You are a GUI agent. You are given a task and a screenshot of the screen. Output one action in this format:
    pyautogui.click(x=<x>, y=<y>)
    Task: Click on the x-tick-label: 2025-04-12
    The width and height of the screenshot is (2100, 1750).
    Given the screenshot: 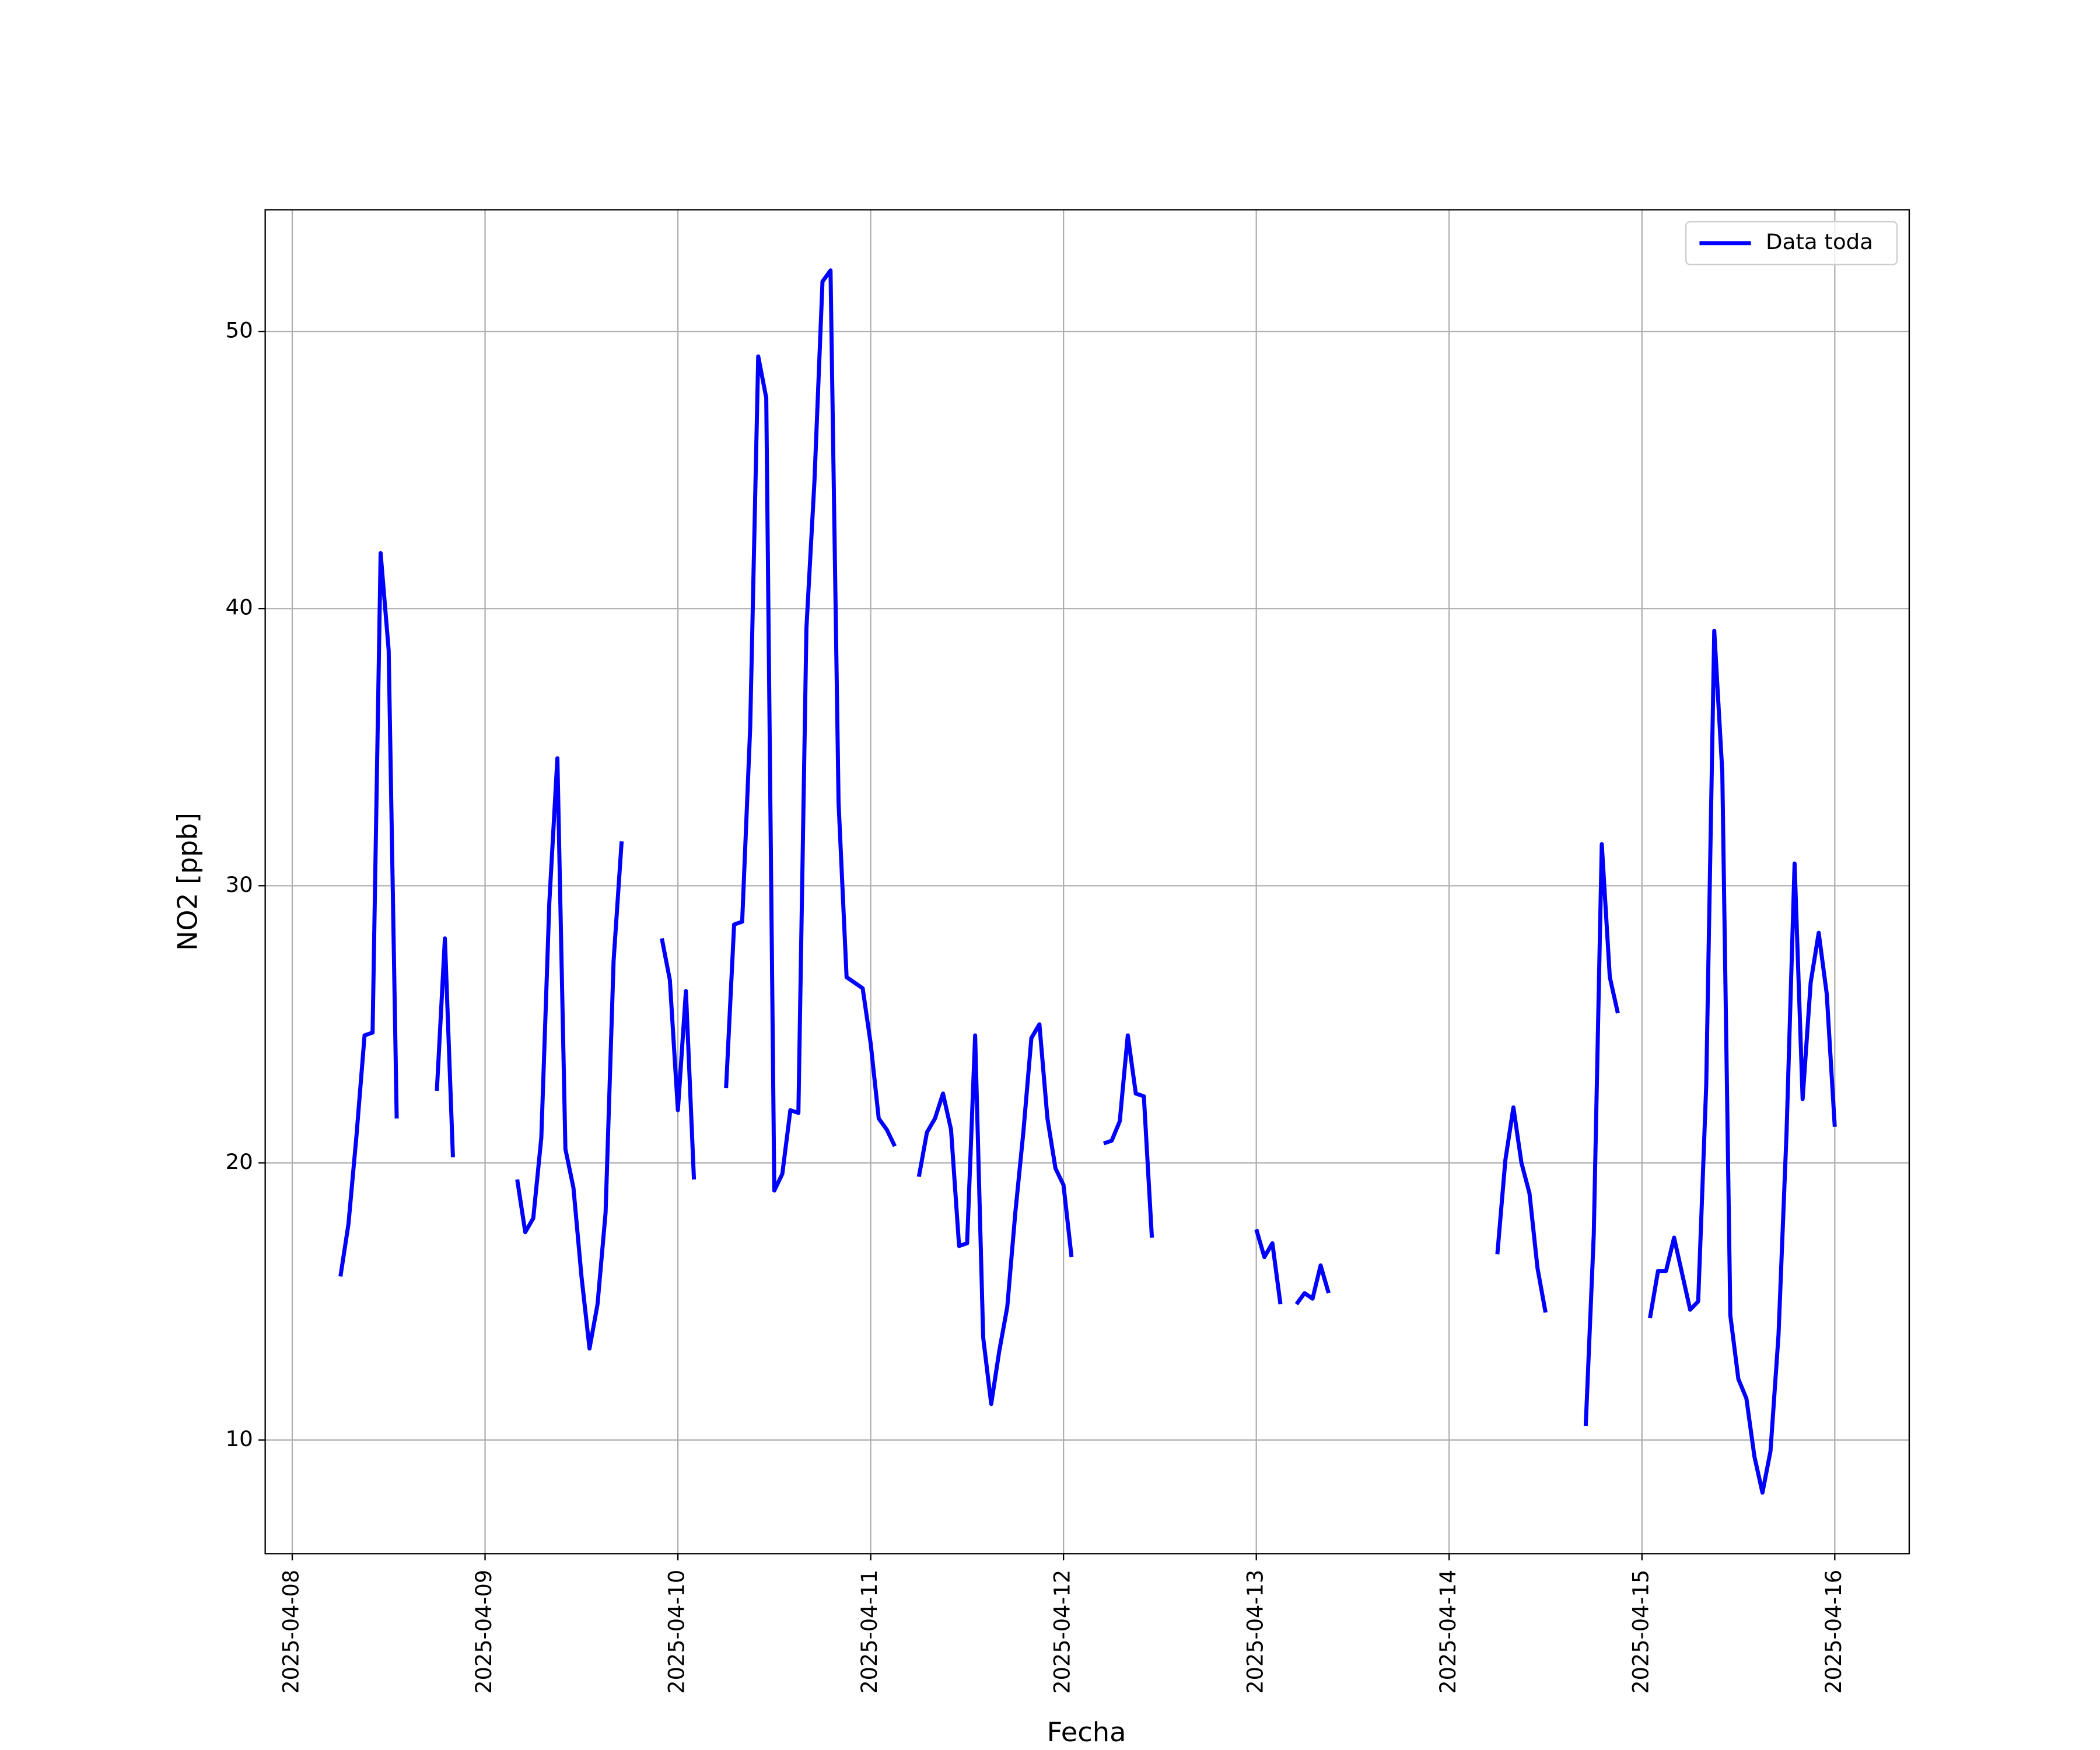 What is the action you would take?
    pyautogui.click(x=1062, y=1632)
    